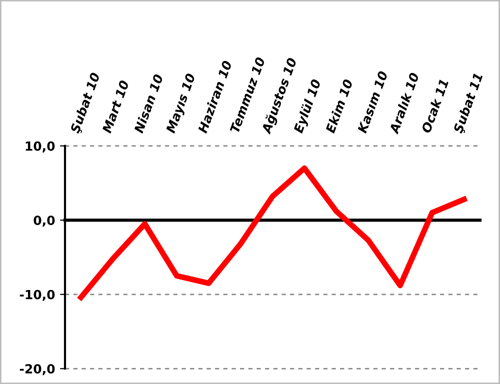 The height and width of the screenshot is (384, 500). Describe the element at coordinates (404, 103) in the screenshot. I see `x-tick-label: Aralık 10` at that location.